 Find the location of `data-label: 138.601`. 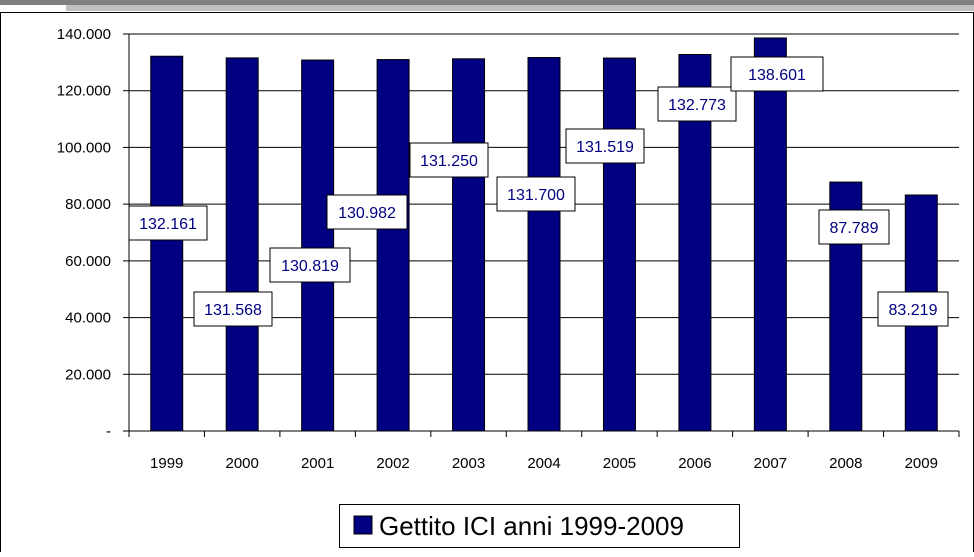

data-label: 138.601 is located at coordinates (777, 75).